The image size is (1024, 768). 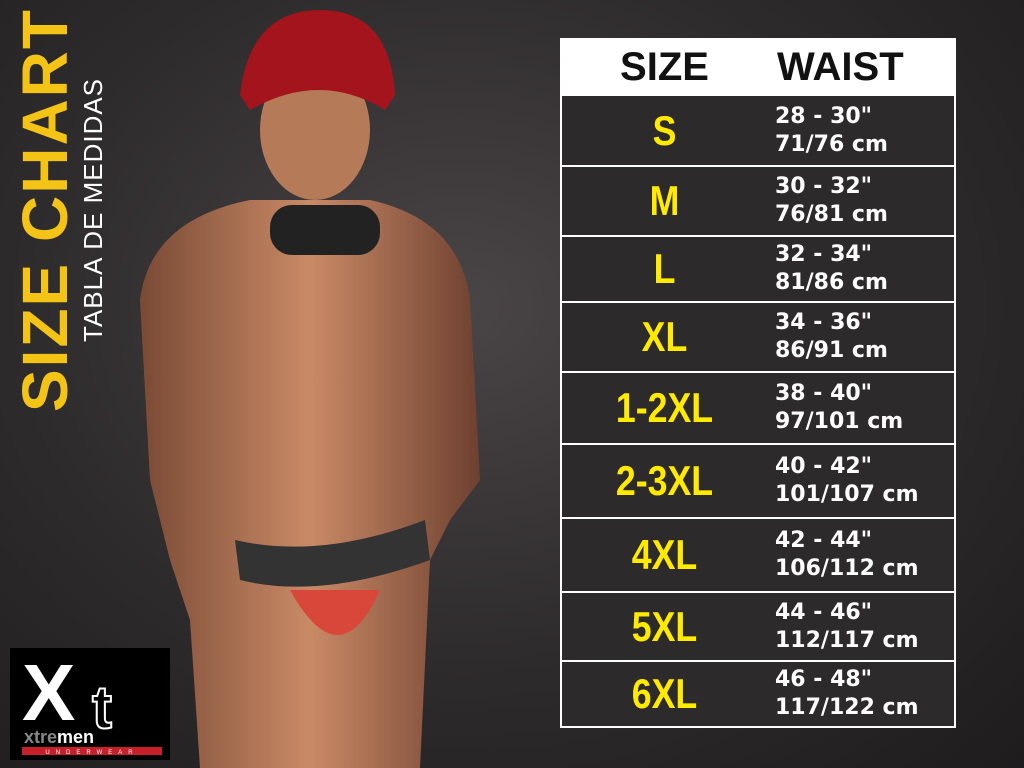 I want to click on waist-cm: 101/107 cm, so click(x=847, y=494).